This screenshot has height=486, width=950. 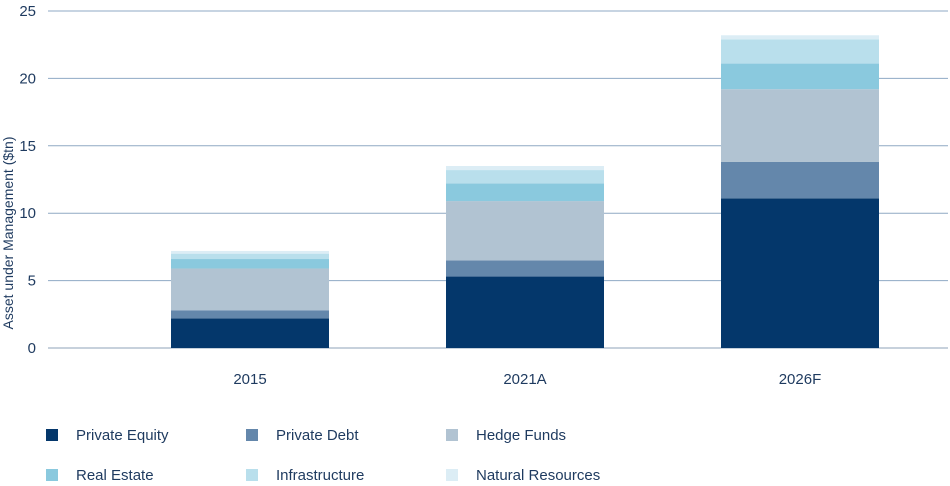 What do you see at coordinates (521, 435) in the screenshot?
I see `legend-label: Hedge Funds` at bounding box center [521, 435].